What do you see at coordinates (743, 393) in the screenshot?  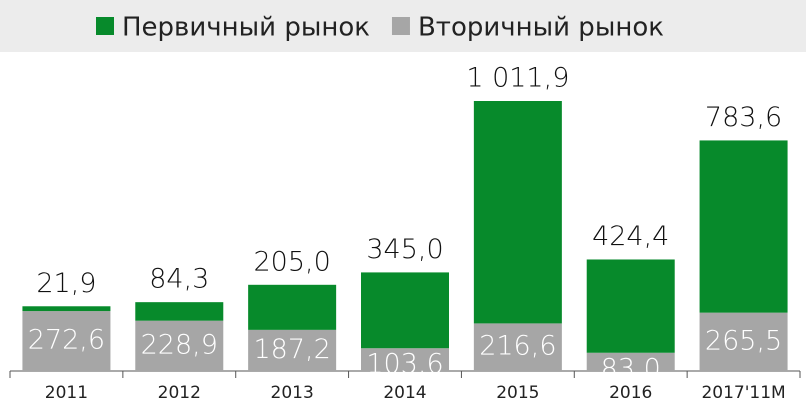 I see `x-tick-label: 2017'11M` at bounding box center [743, 393].